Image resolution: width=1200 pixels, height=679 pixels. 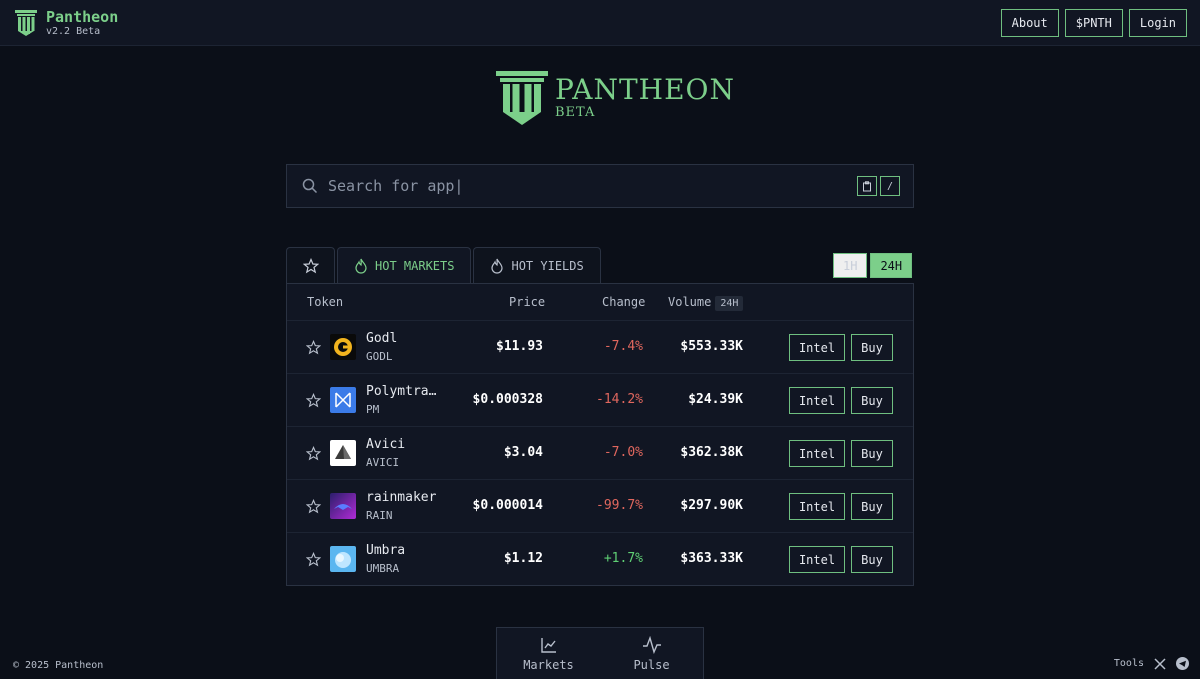 I want to click on hero-logo: PANTHEON BETA, so click(x=615, y=98).